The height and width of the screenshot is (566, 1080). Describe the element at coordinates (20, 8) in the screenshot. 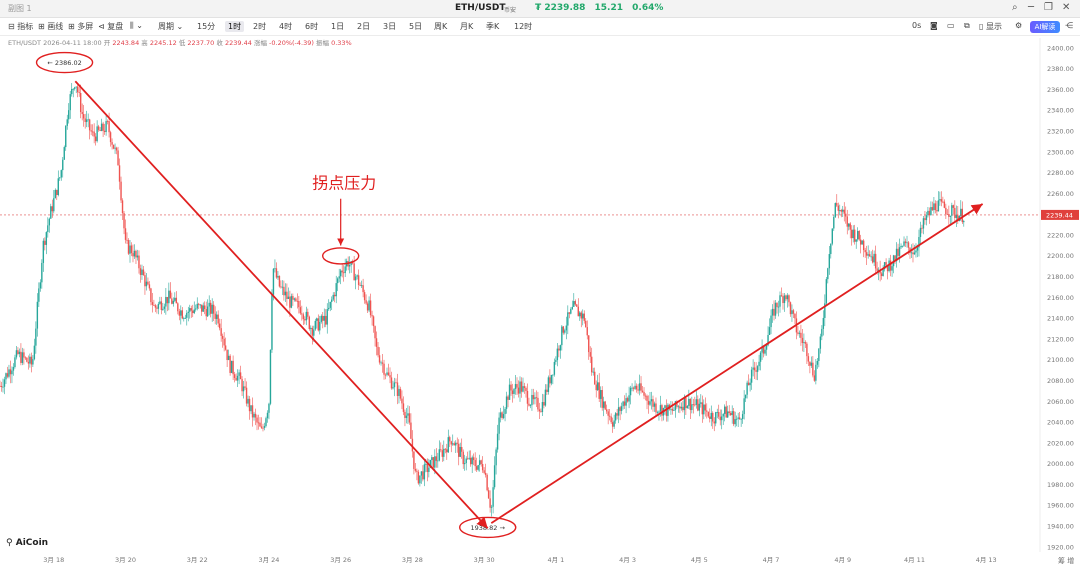

I see `window-title: 副图 1` at that location.